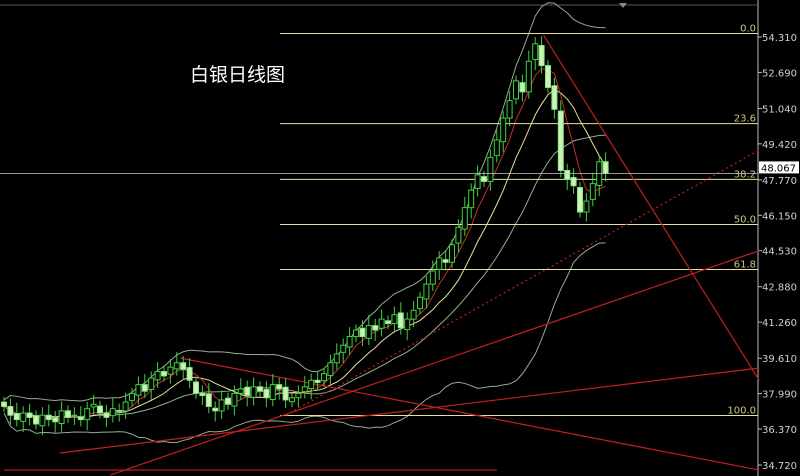 The height and width of the screenshot is (476, 800). What do you see at coordinates (778, 168) in the screenshot?
I see `current-price-label: 48.067` at bounding box center [778, 168].